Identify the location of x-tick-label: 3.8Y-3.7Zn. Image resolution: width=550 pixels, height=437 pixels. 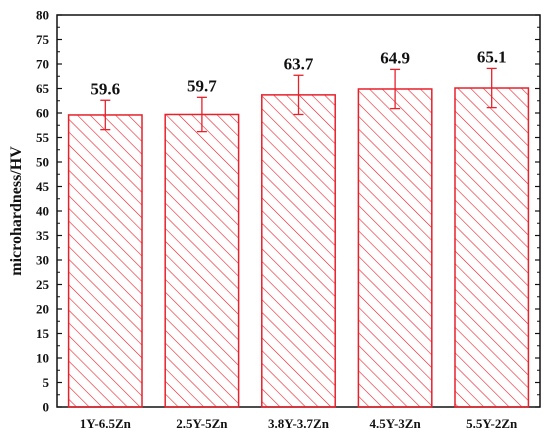
(299, 423).